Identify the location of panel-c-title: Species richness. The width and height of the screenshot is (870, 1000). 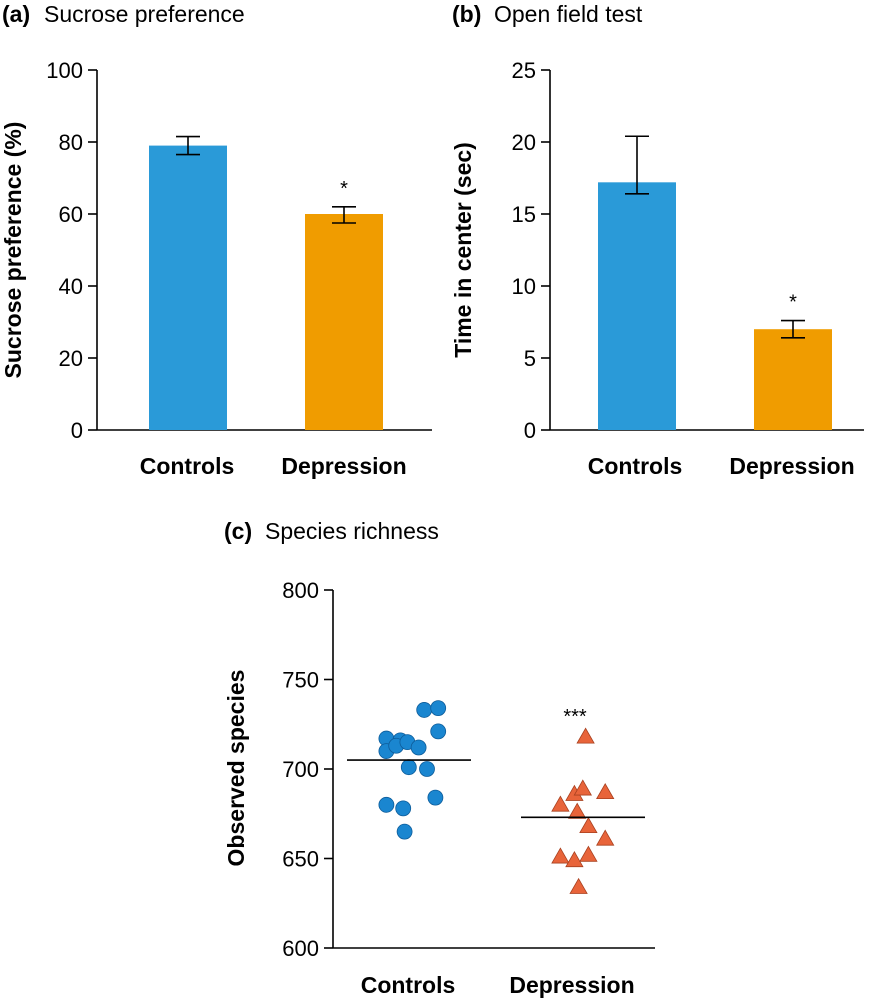
(352, 531).